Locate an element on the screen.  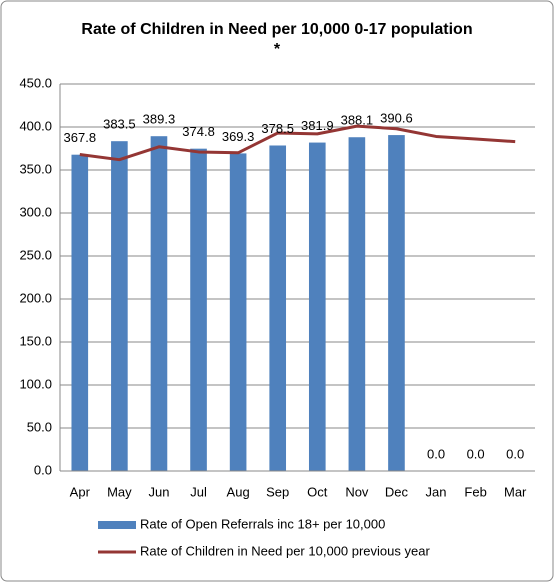
x-tick-label: Mar is located at coordinates (515, 491).